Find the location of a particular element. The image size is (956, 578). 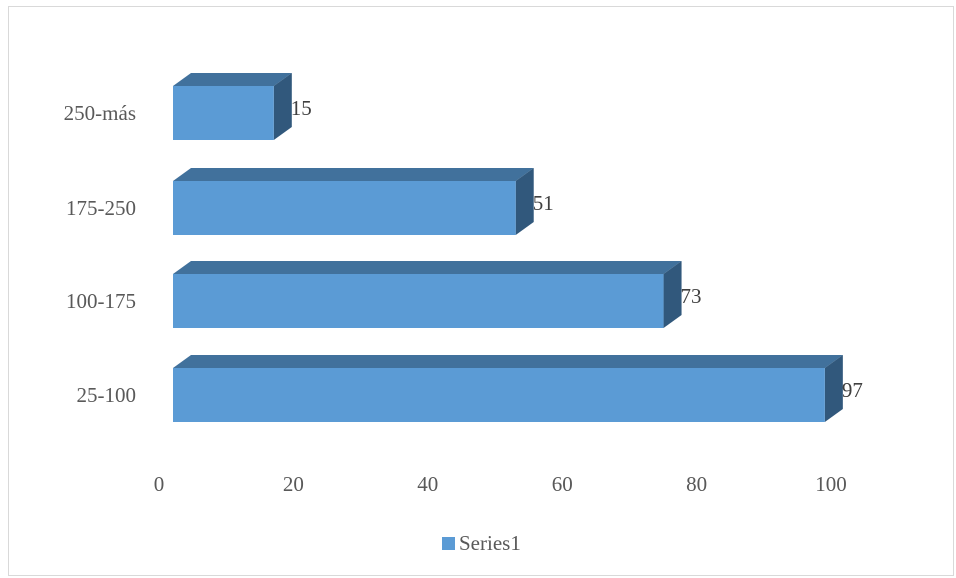

bar-250-más is located at coordinates (232, 106).